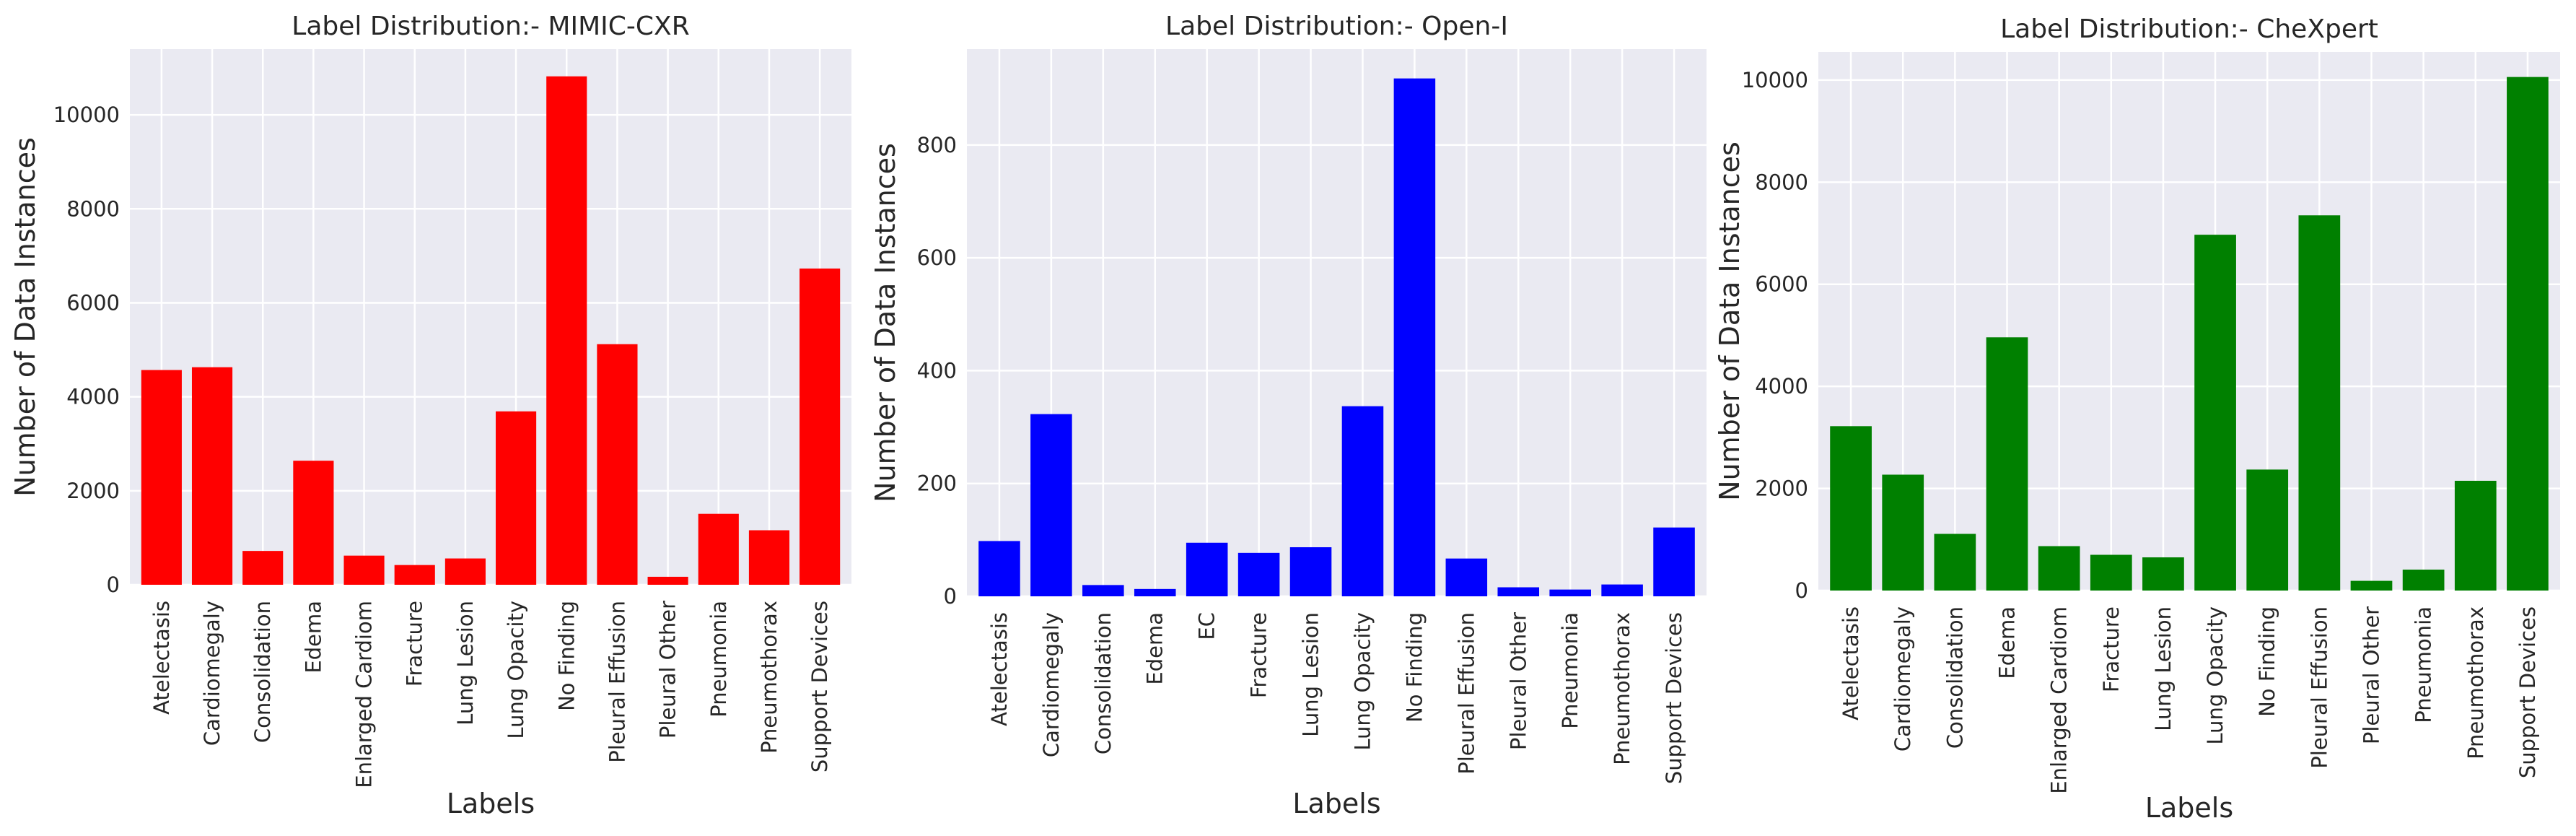 Image resolution: width=2576 pixels, height=836 pixels. Describe the element at coordinates (1336, 26) in the screenshot. I see `chart-title: Label Distribution:- Open-I` at that location.